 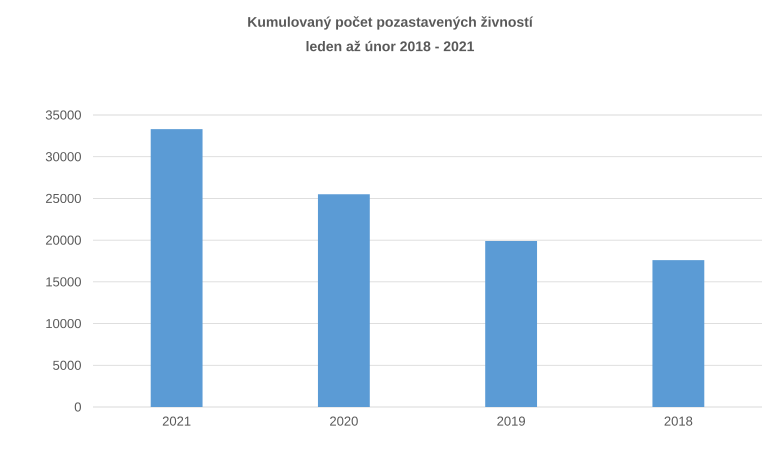 What do you see at coordinates (511, 421) in the screenshot?
I see `x-tick-label: 2019` at bounding box center [511, 421].